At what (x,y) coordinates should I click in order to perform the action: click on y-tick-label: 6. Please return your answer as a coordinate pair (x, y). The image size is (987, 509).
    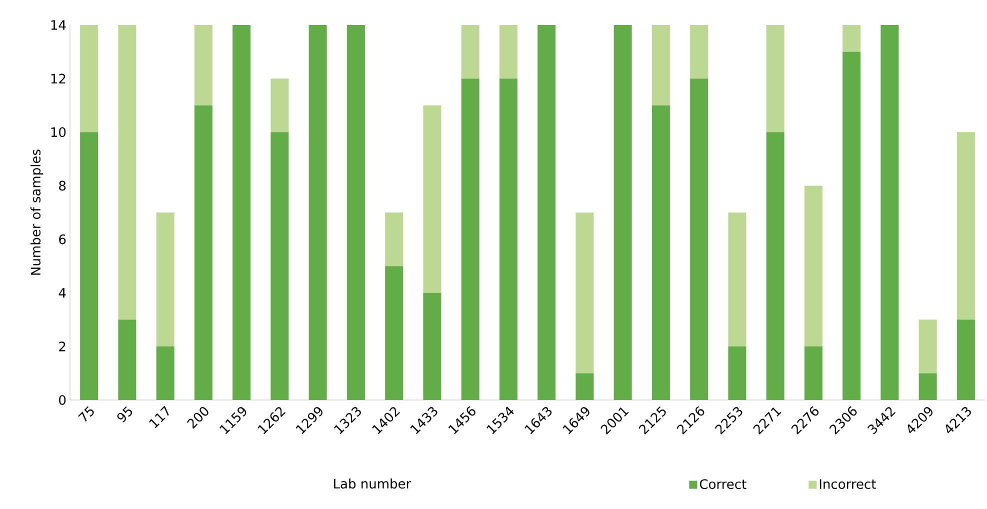
    Looking at the image, I should click on (62, 239).